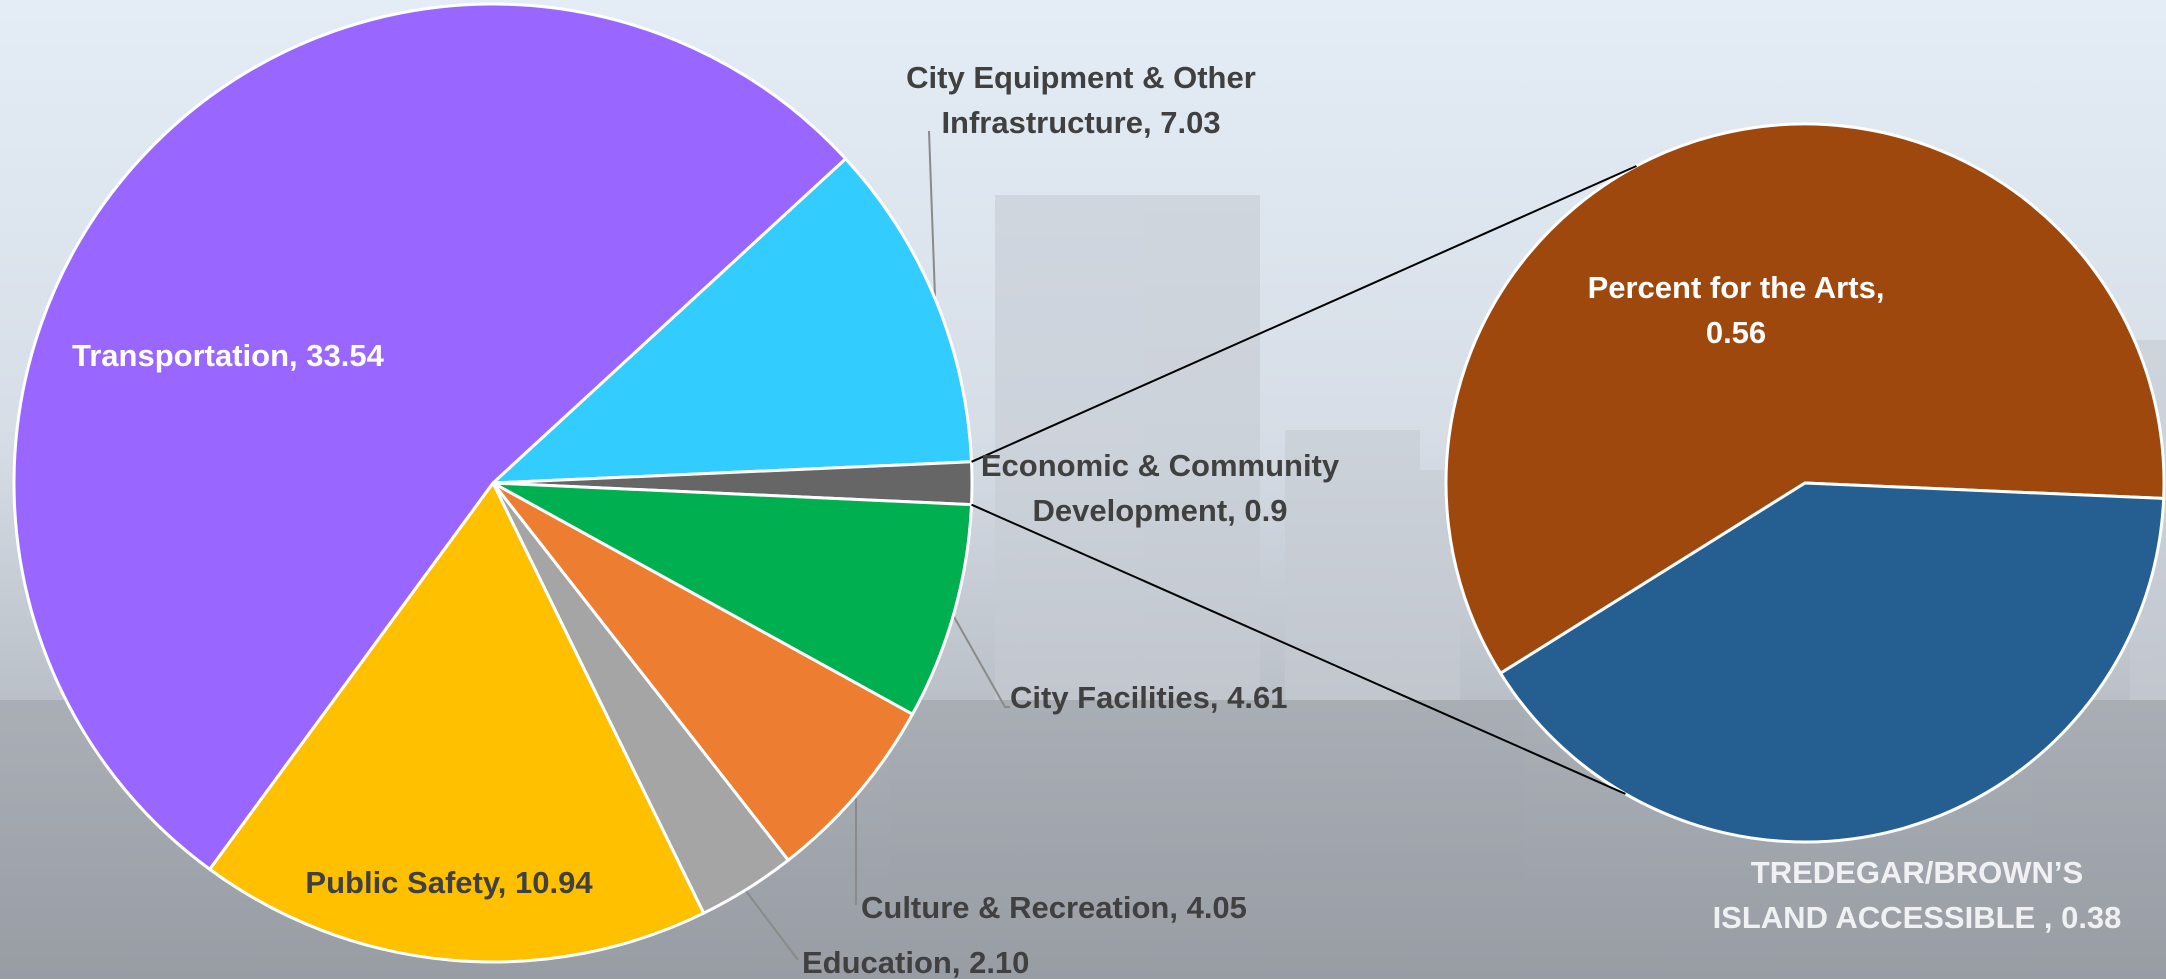 The image size is (2166, 979). What do you see at coordinates (1736, 310) in the screenshot?
I see `data-label: Percent for the Arts 0.56` at bounding box center [1736, 310].